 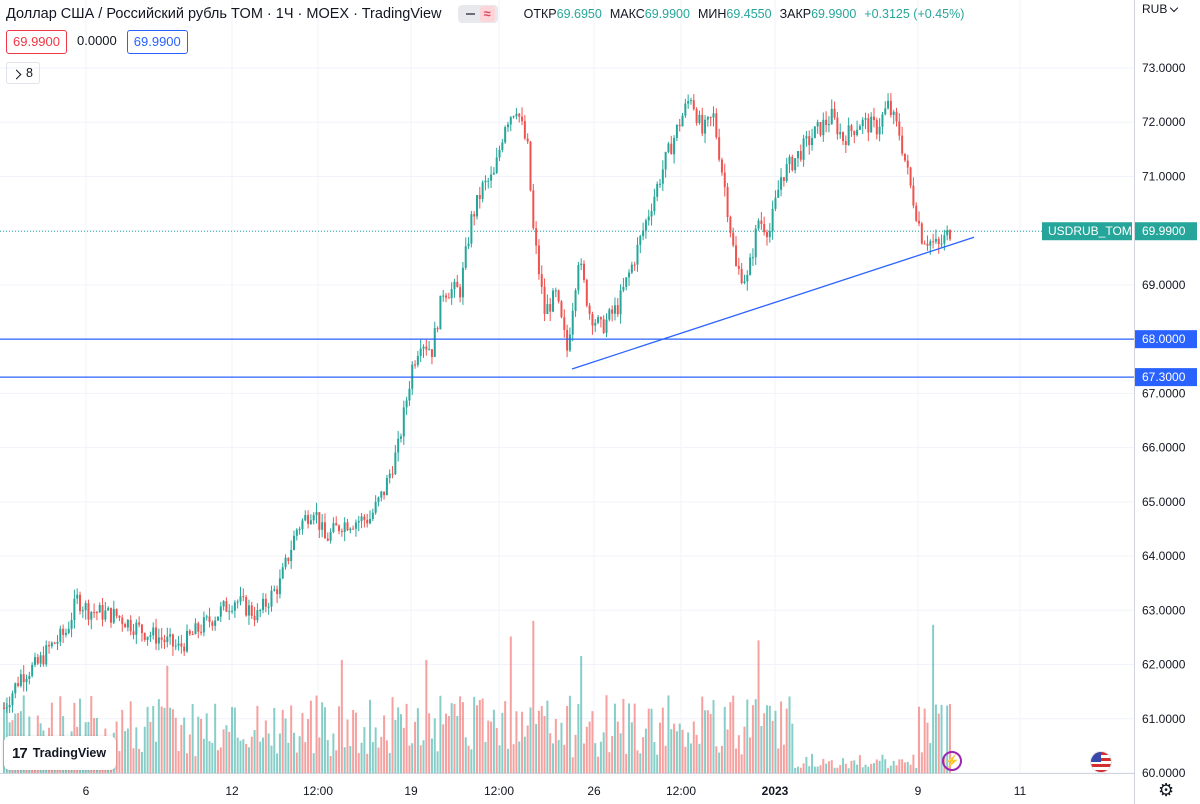 What do you see at coordinates (1166, 790) in the screenshot?
I see `gear-icon: ⚙` at bounding box center [1166, 790].